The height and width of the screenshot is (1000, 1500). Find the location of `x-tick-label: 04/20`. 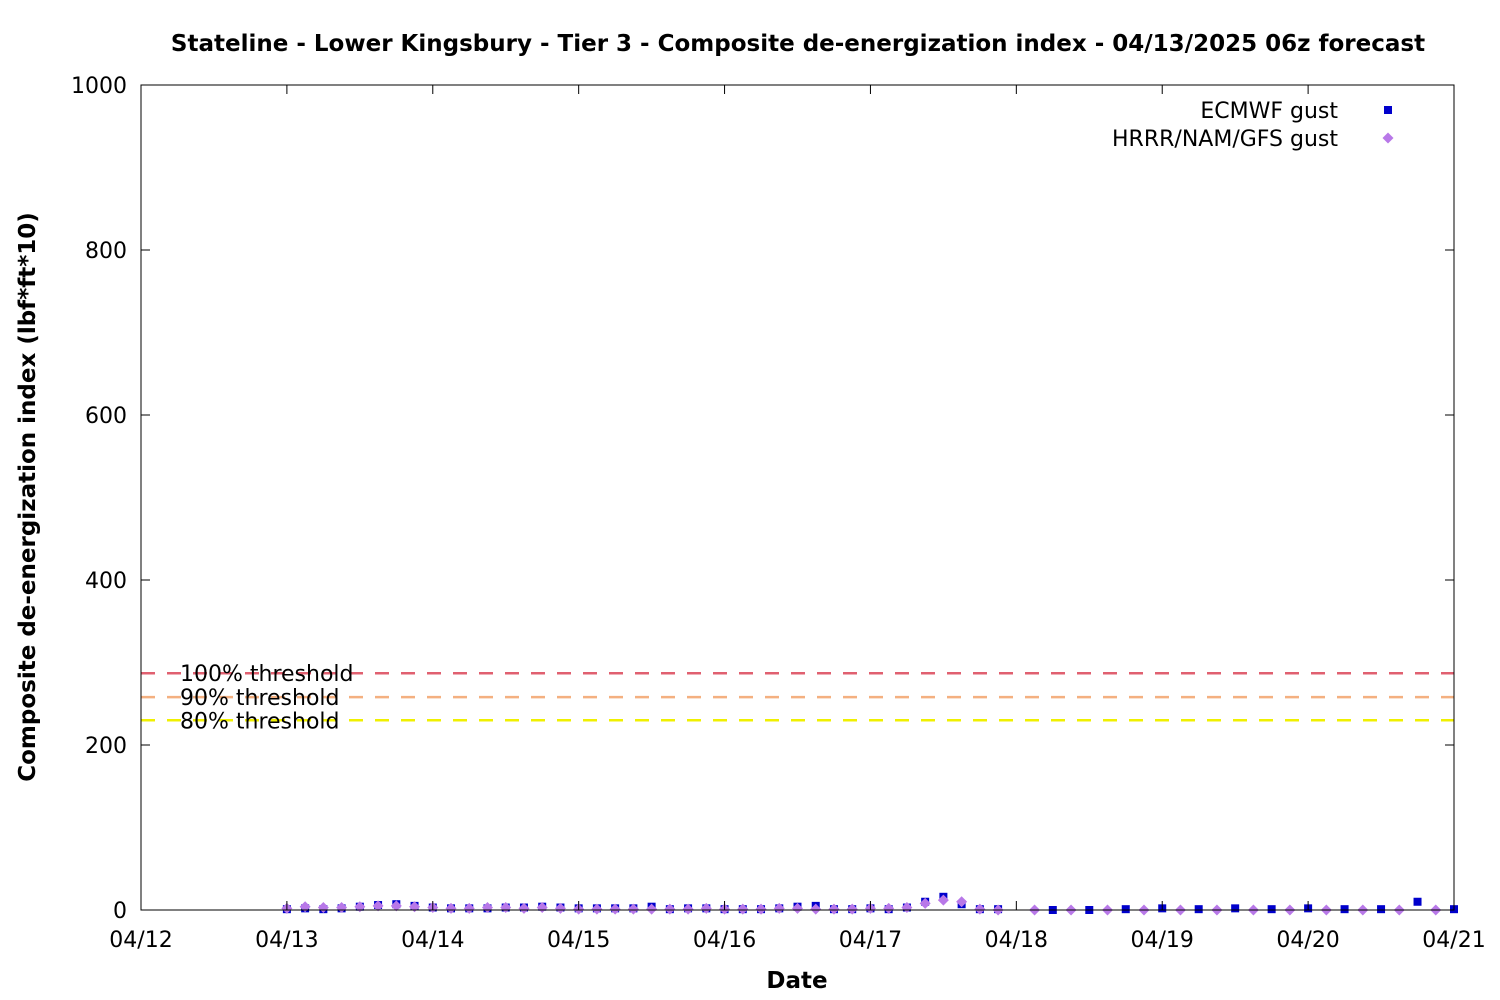

x-tick-label: 04/20 is located at coordinates (1307, 940).